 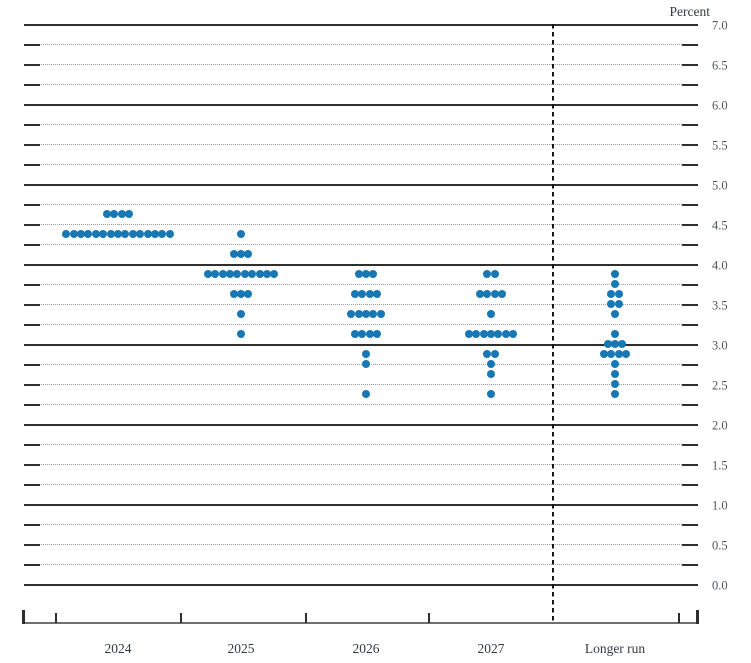 What do you see at coordinates (720, 265) in the screenshot?
I see `y-axis-tick-label: 4.0` at bounding box center [720, 265].